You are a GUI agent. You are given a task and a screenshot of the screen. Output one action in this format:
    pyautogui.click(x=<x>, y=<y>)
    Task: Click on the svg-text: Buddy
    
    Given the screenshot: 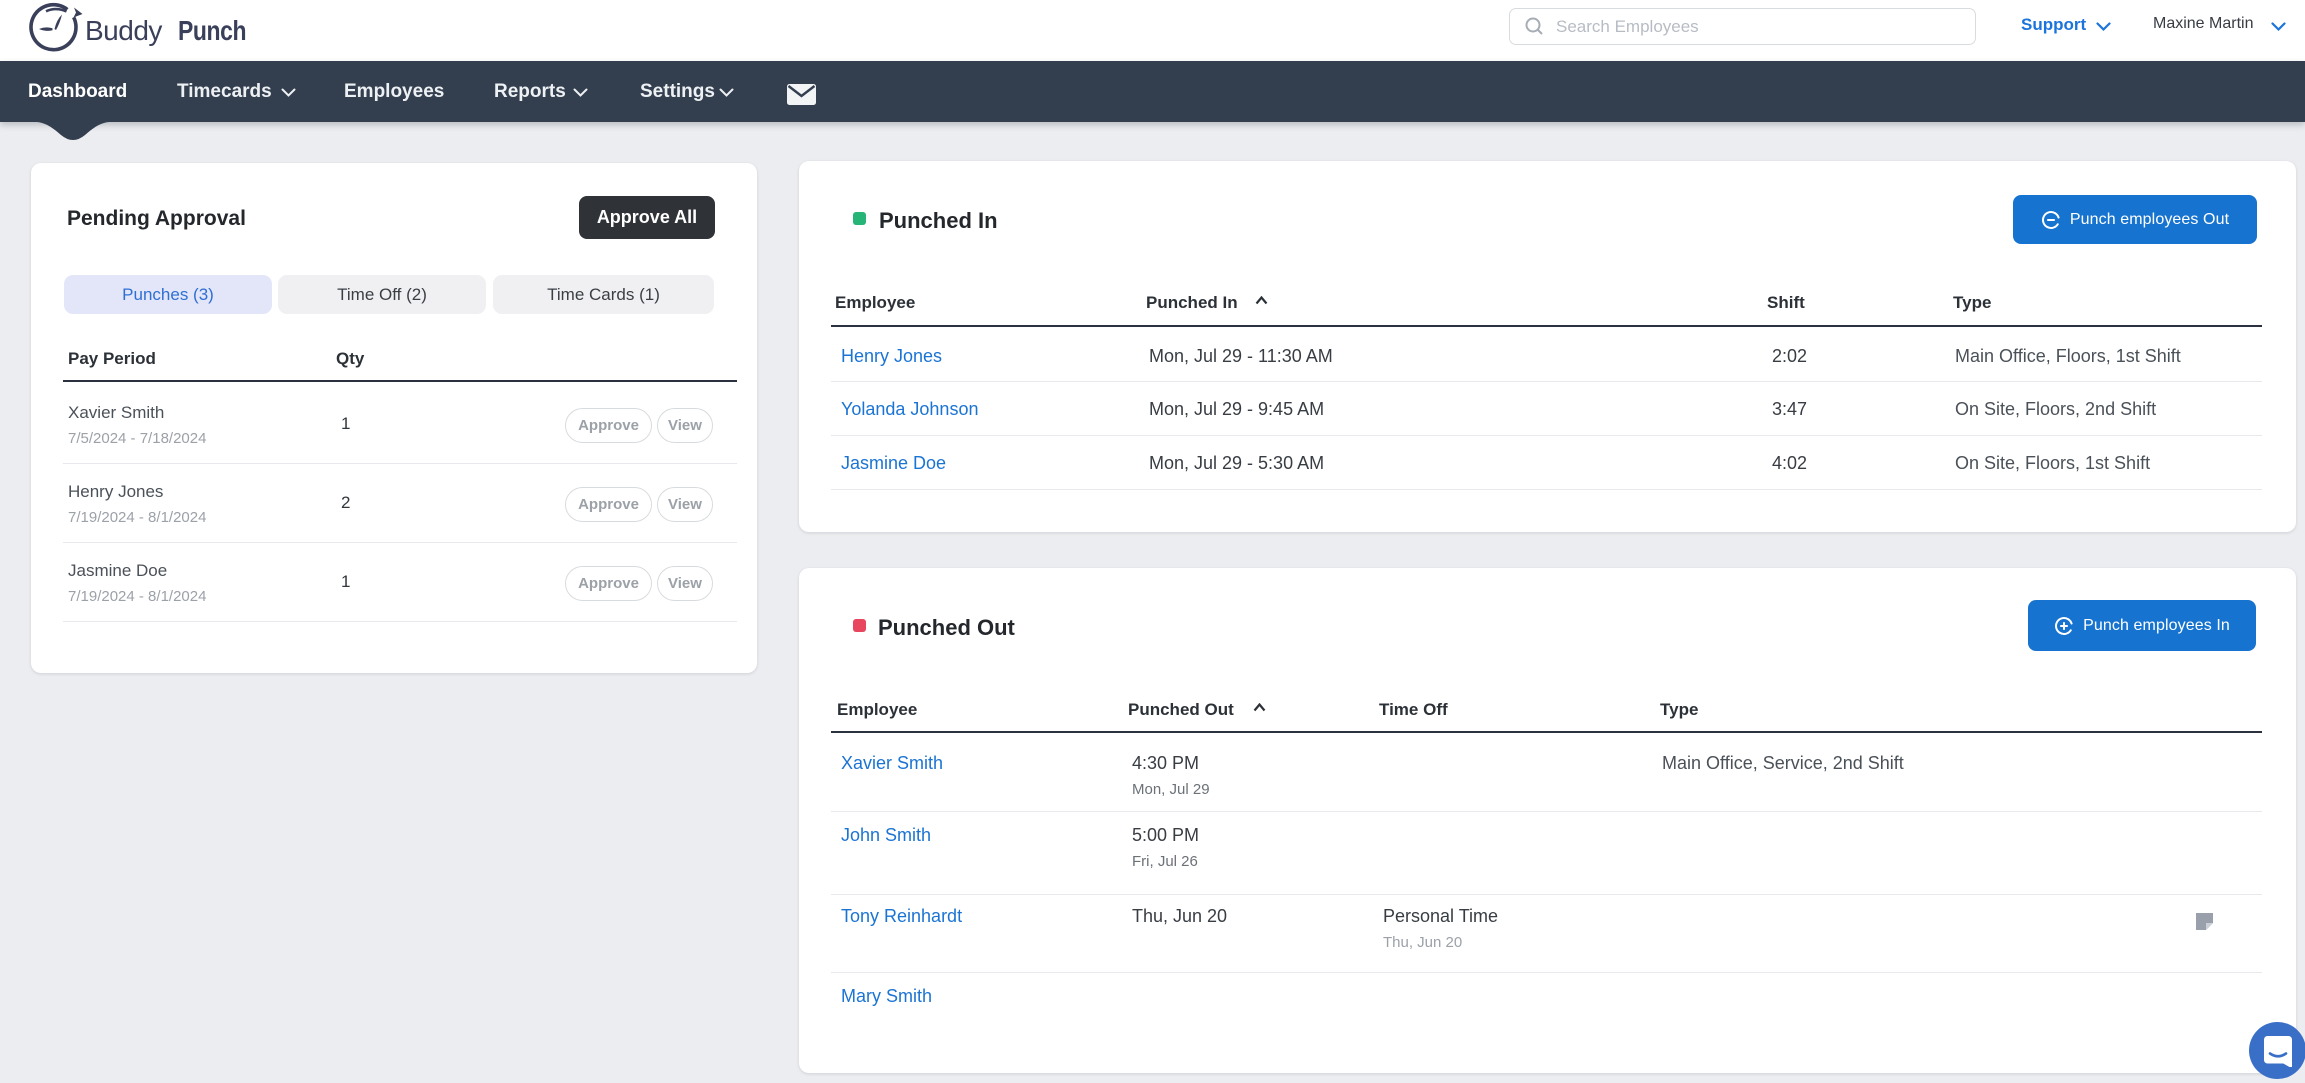 What is the action you would take?
    pyautogui.click(x=123, y=30)
    